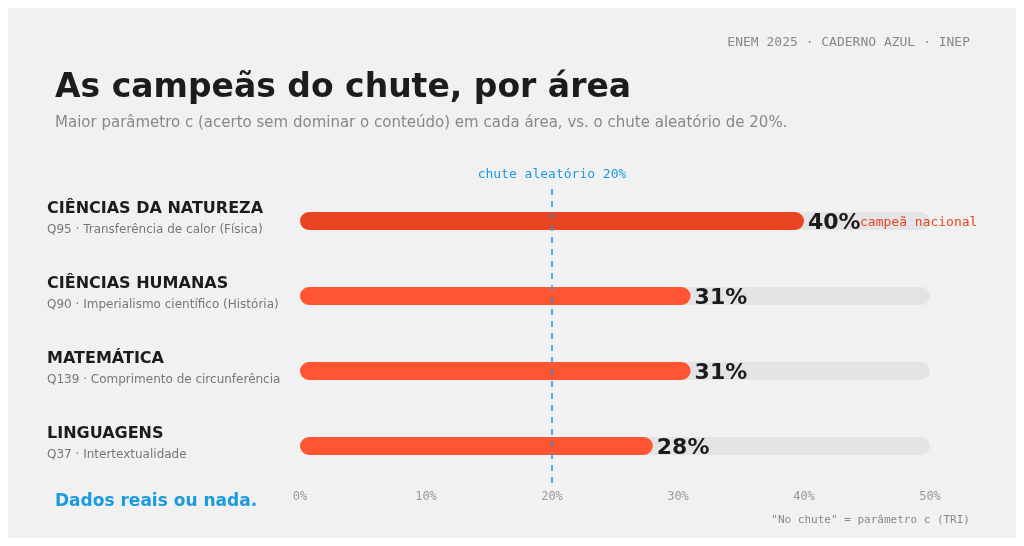  I want to click on text: ENEM 2025 · CADERNO AZUL · INEP, so click(848, 41).